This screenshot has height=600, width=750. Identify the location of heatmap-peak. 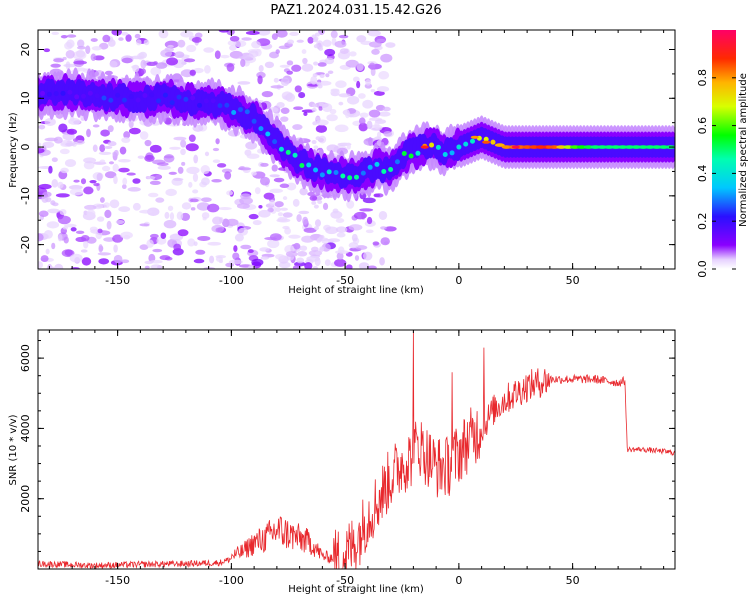
(474, 137).